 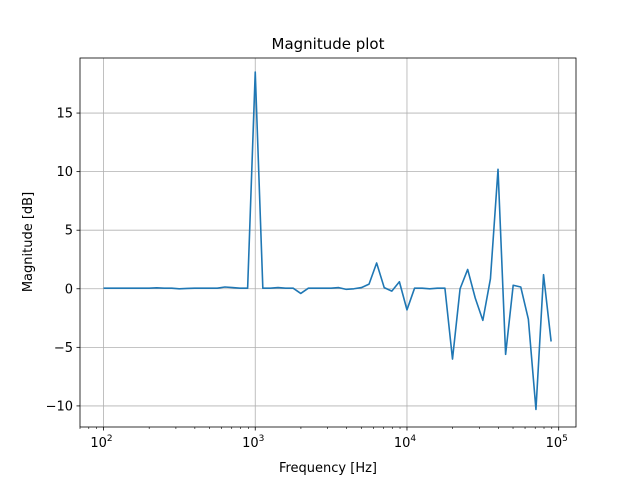 I want to click on x-tick-label: 10⁴, so click(x=405, y=442).